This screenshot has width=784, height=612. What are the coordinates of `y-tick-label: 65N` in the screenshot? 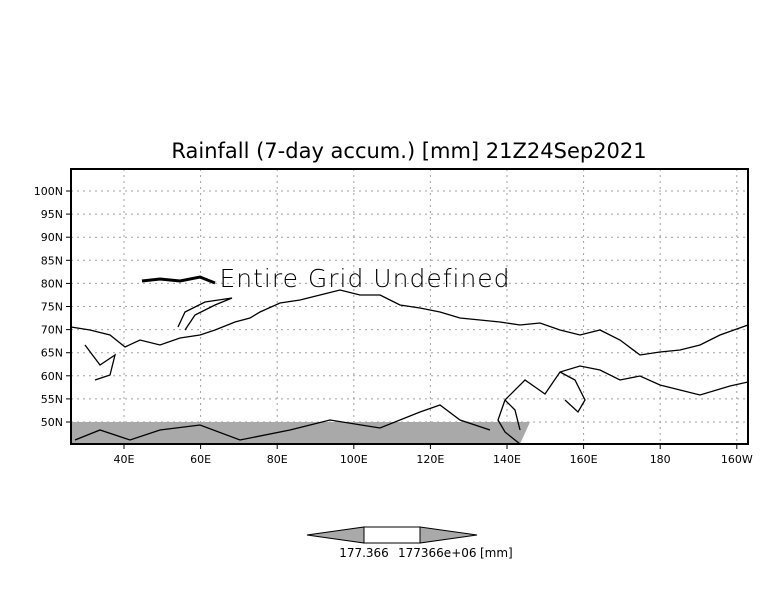 It's located at (52, 353).